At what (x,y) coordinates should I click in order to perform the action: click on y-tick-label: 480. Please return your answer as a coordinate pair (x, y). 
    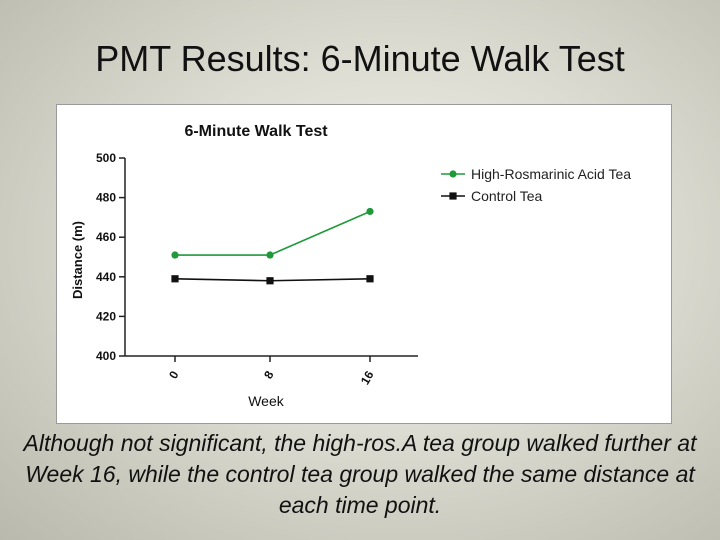
    Looking at the image, I should click on (106, 198).